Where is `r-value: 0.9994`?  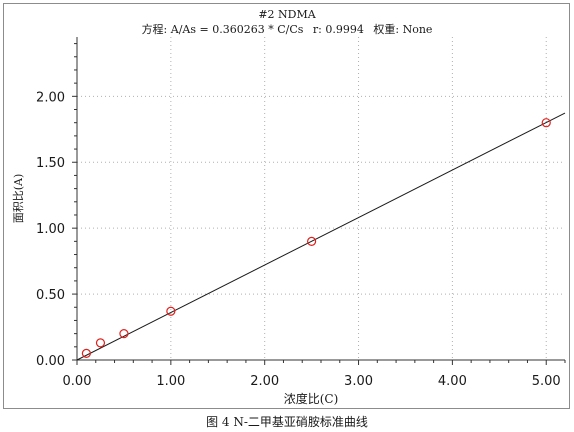
r-value: 0.9994 is located at coordinates (344, 29).